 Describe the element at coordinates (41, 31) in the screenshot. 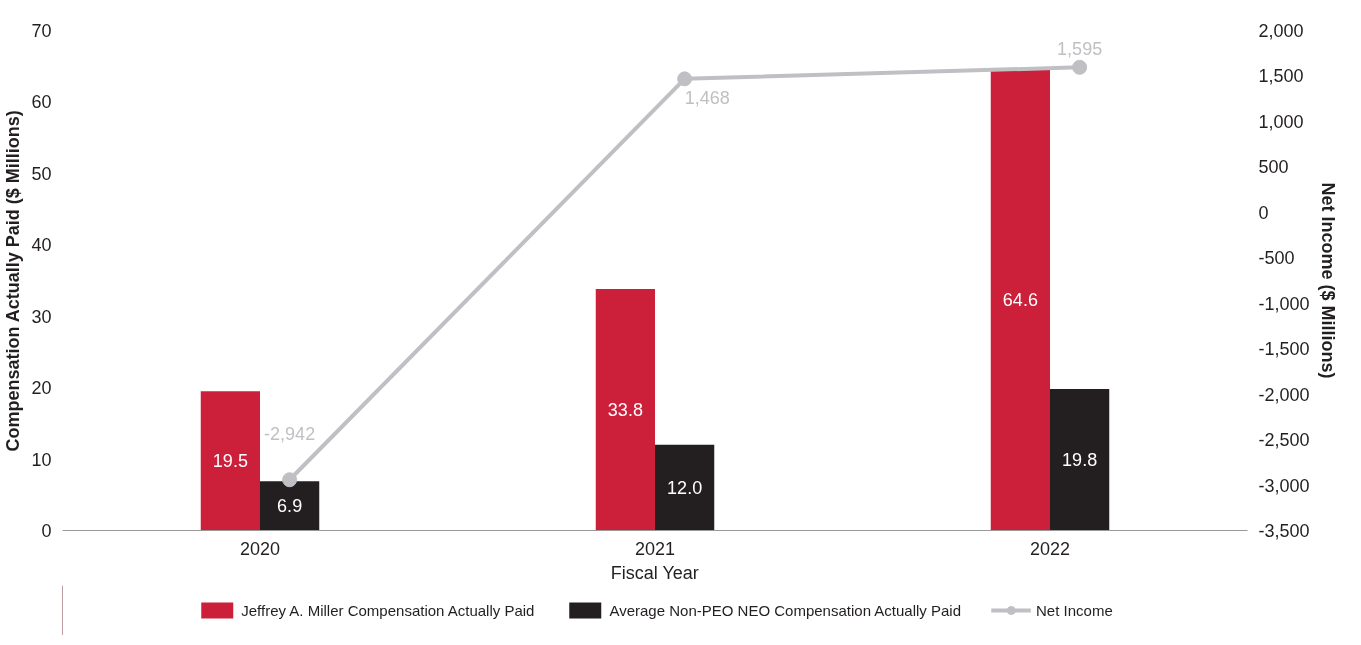

I see `y-tick-label: 70` at that location.